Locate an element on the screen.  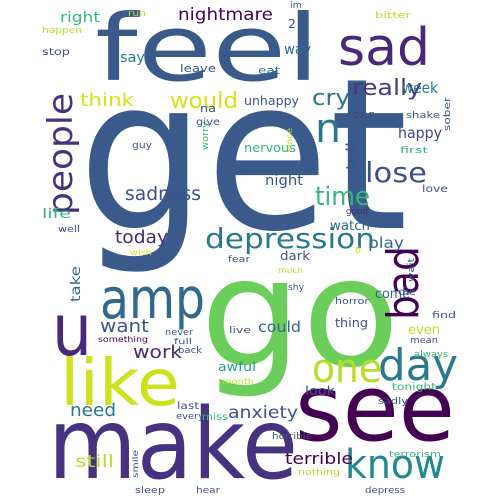
word-make: make is located at coordinates (173, 444).